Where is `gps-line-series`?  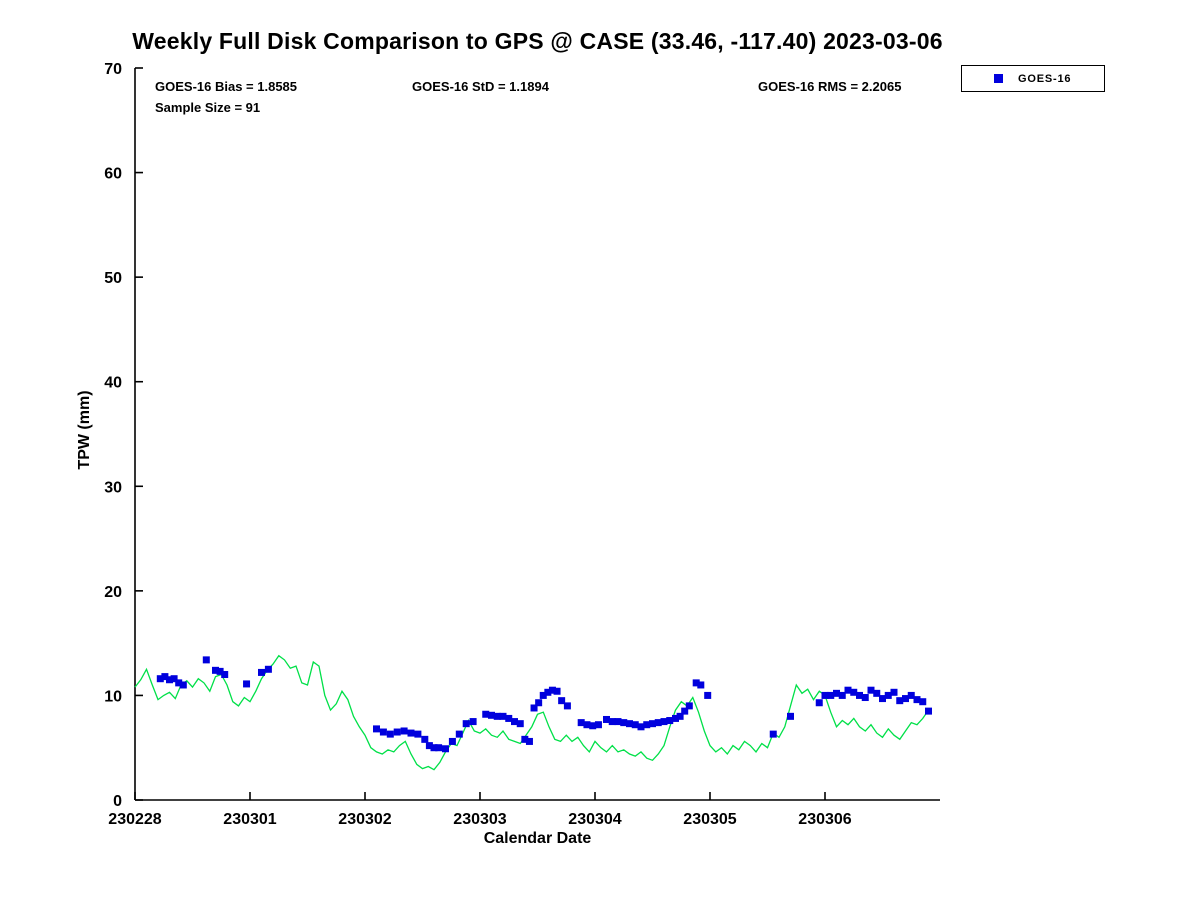 gps-line-series is located at coordinates (532, 712).